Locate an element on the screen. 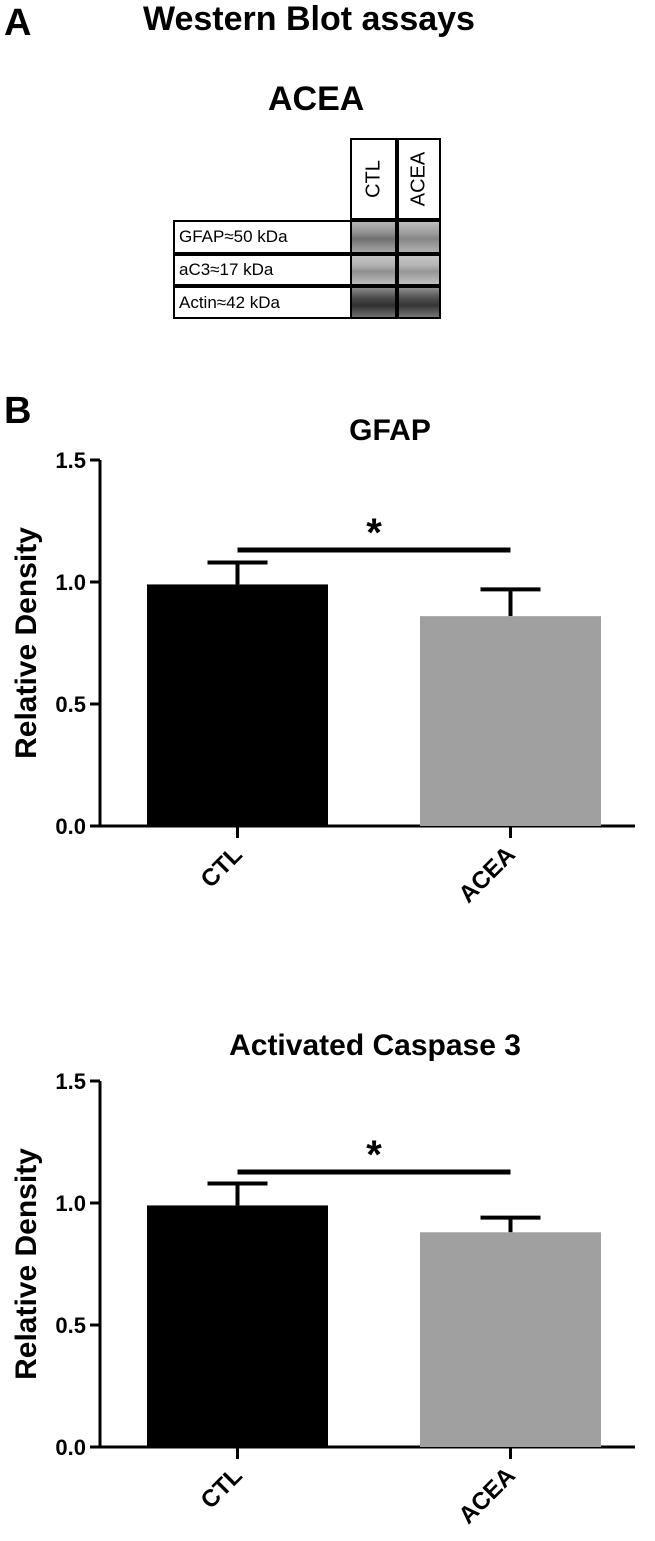 This screenshot has width=655, height=1541. lane-header-ctl: CTL is located at coordinates (373, 179).